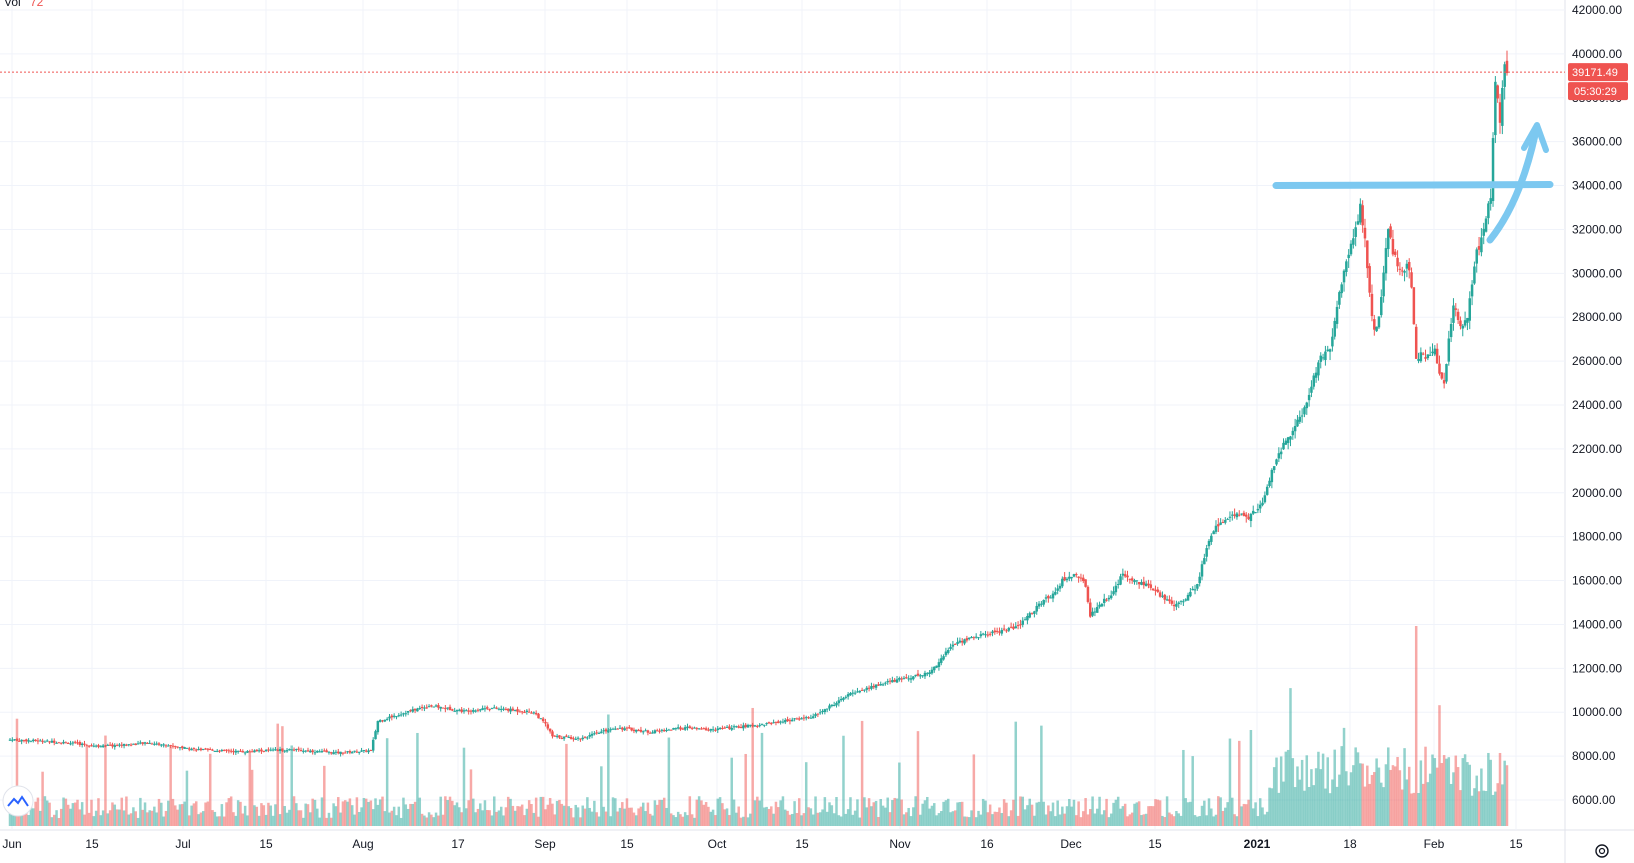  What do you see at coordinates (362, 844) in the screenshot?
I see `x-tick-label: Aug` at bounding box center [362, 844].